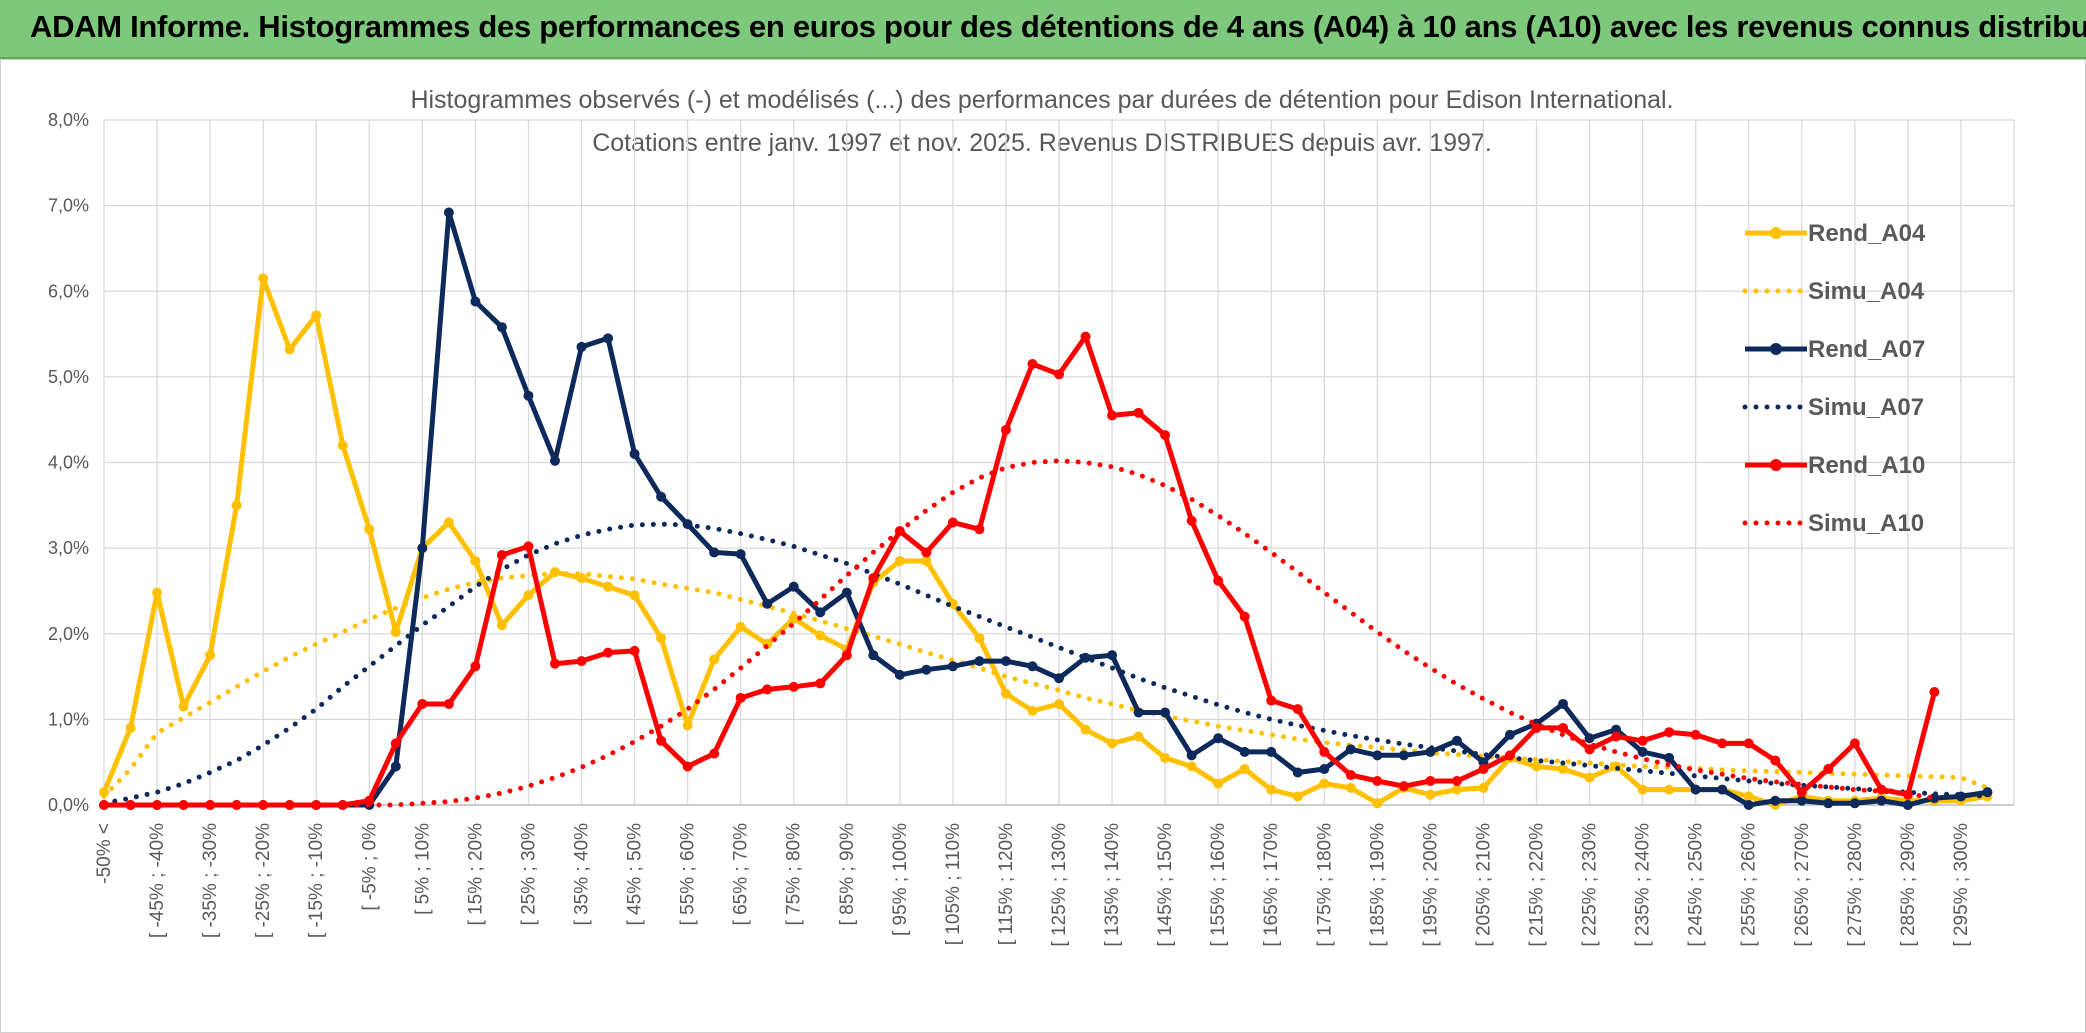 The width and height of the screenshot is (2086, 1033). Describe the element at coordinates (68, 120) in the screenshot. I see `y-tick-label: 8,0%` at that location.